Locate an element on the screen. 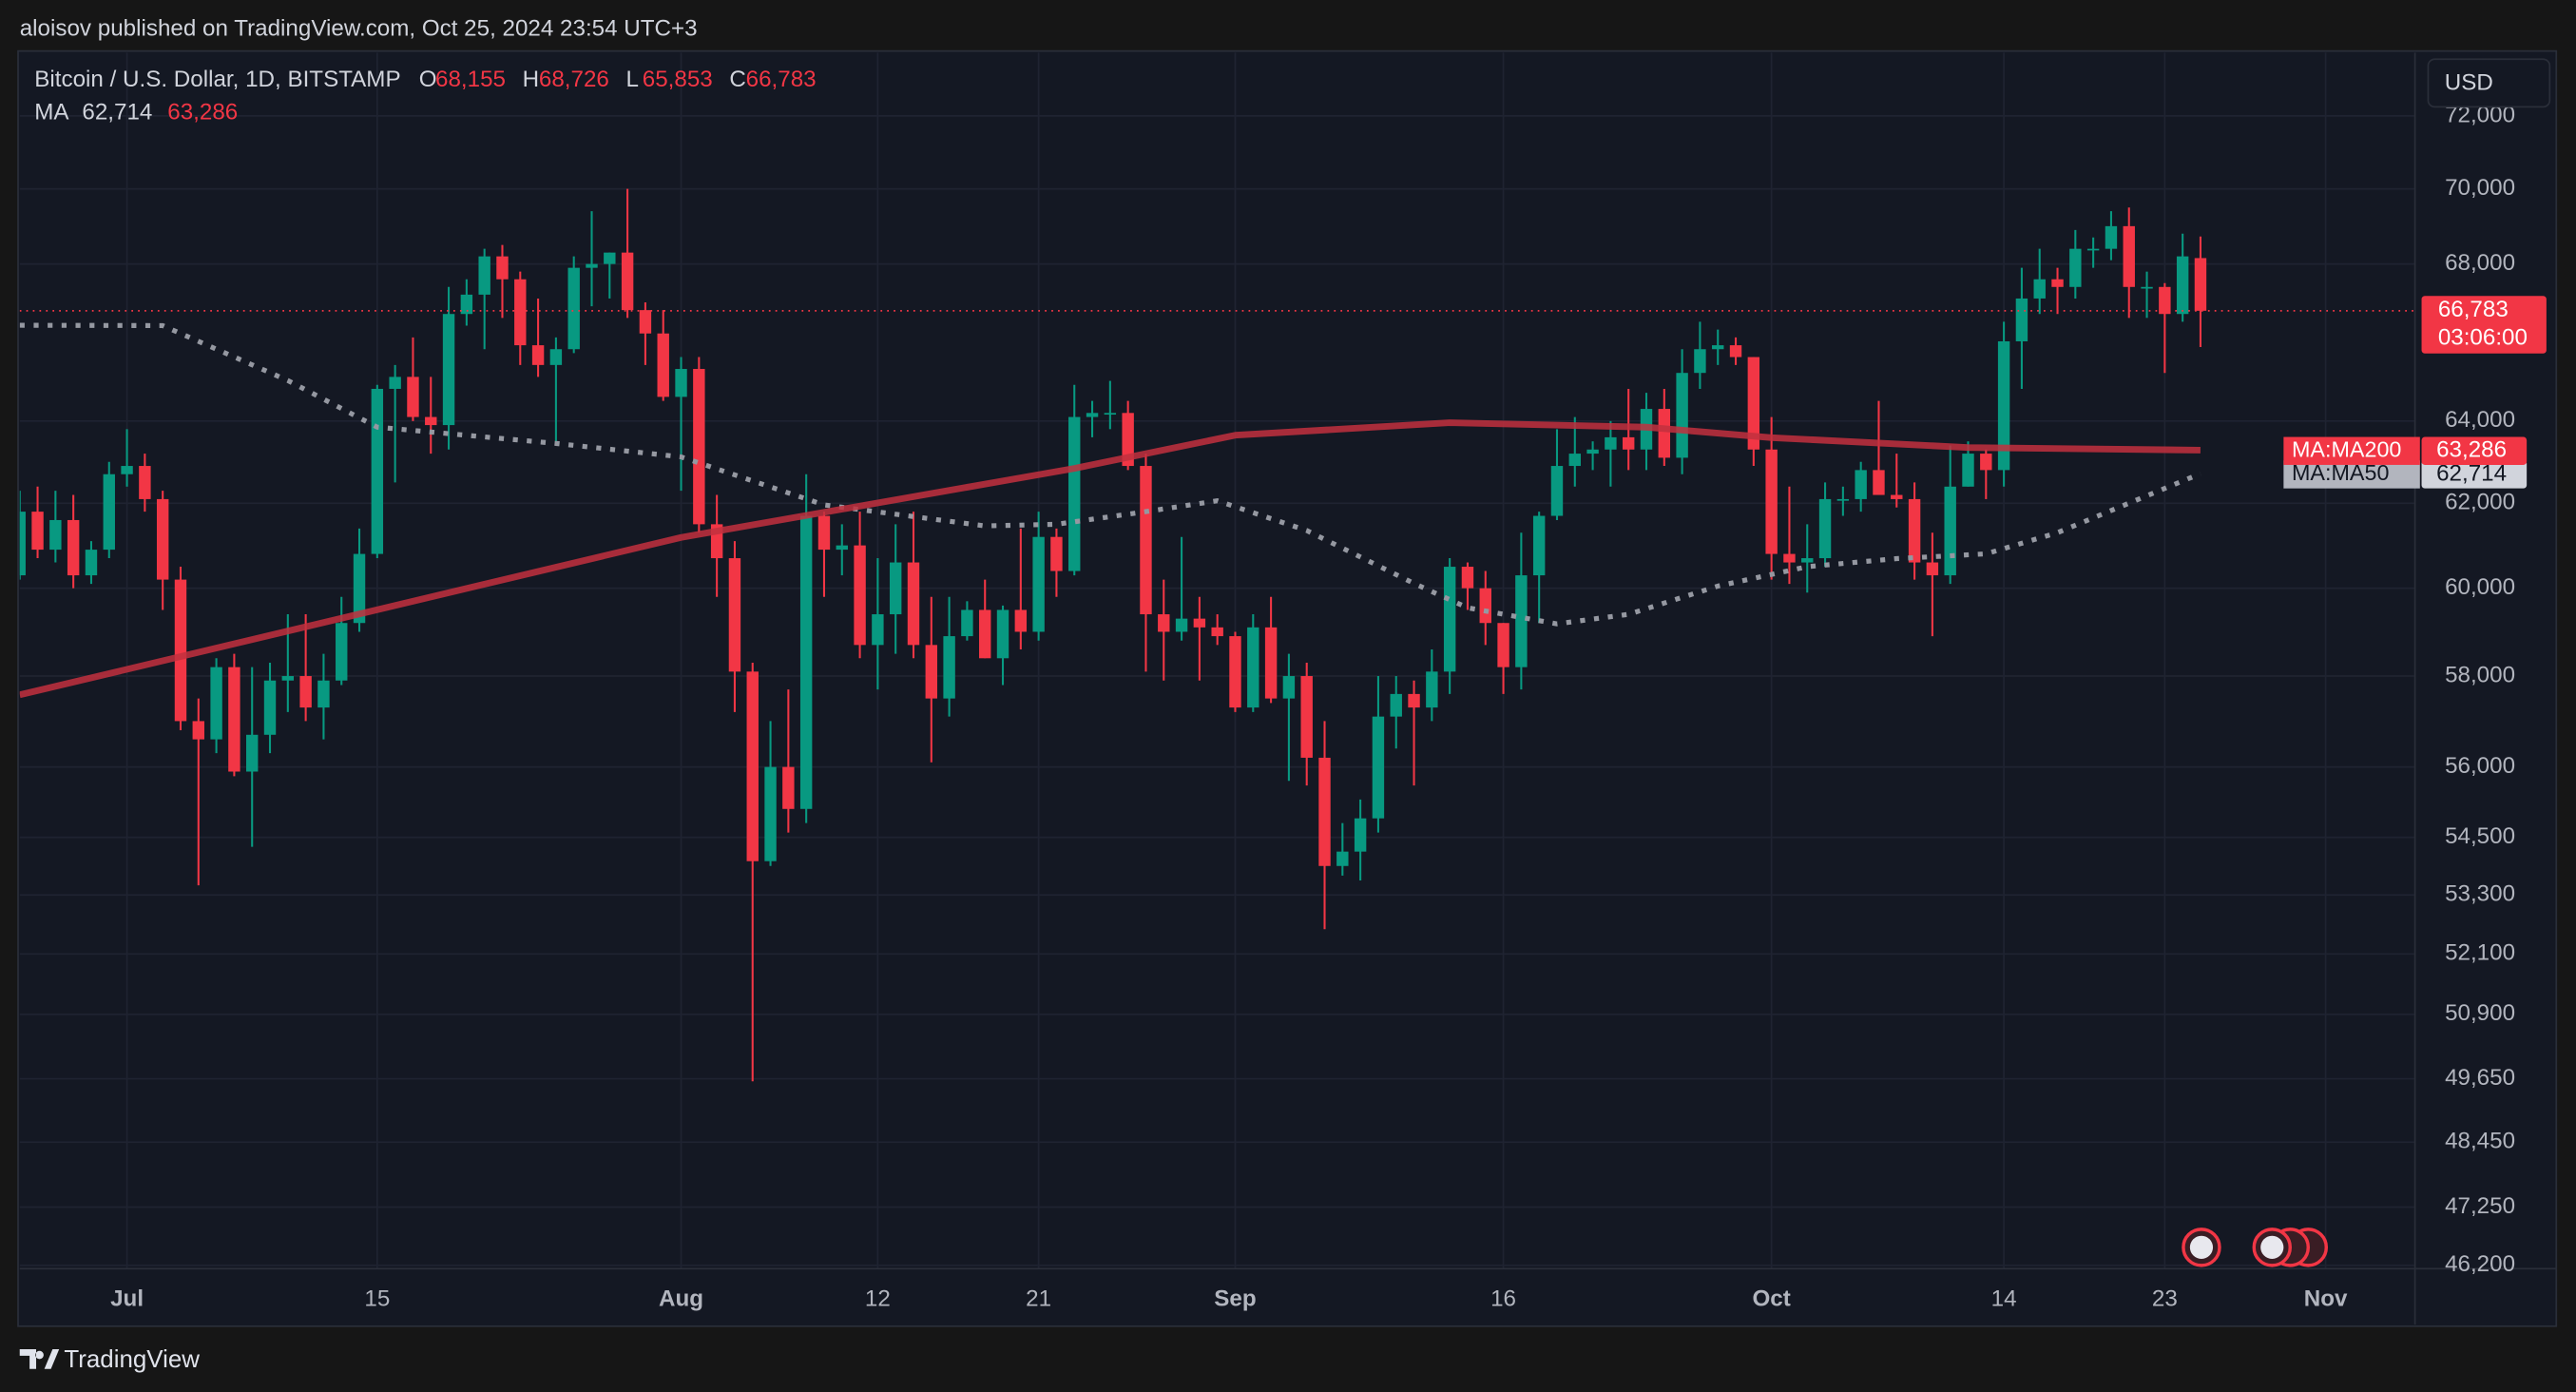 The width and height of the screenshot is (2576, 1392). indicator-value-label: 63,286 is located at coordinates (2472, 450).